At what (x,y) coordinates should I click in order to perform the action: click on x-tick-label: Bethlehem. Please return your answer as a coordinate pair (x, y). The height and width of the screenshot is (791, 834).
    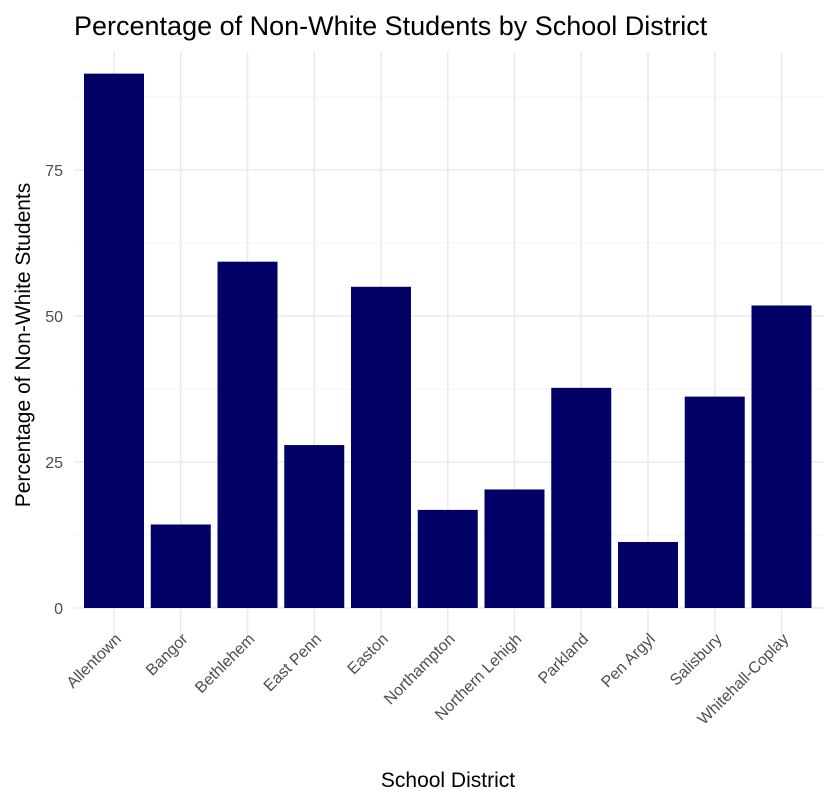
    Looking at the image, I should click on (225, 664).